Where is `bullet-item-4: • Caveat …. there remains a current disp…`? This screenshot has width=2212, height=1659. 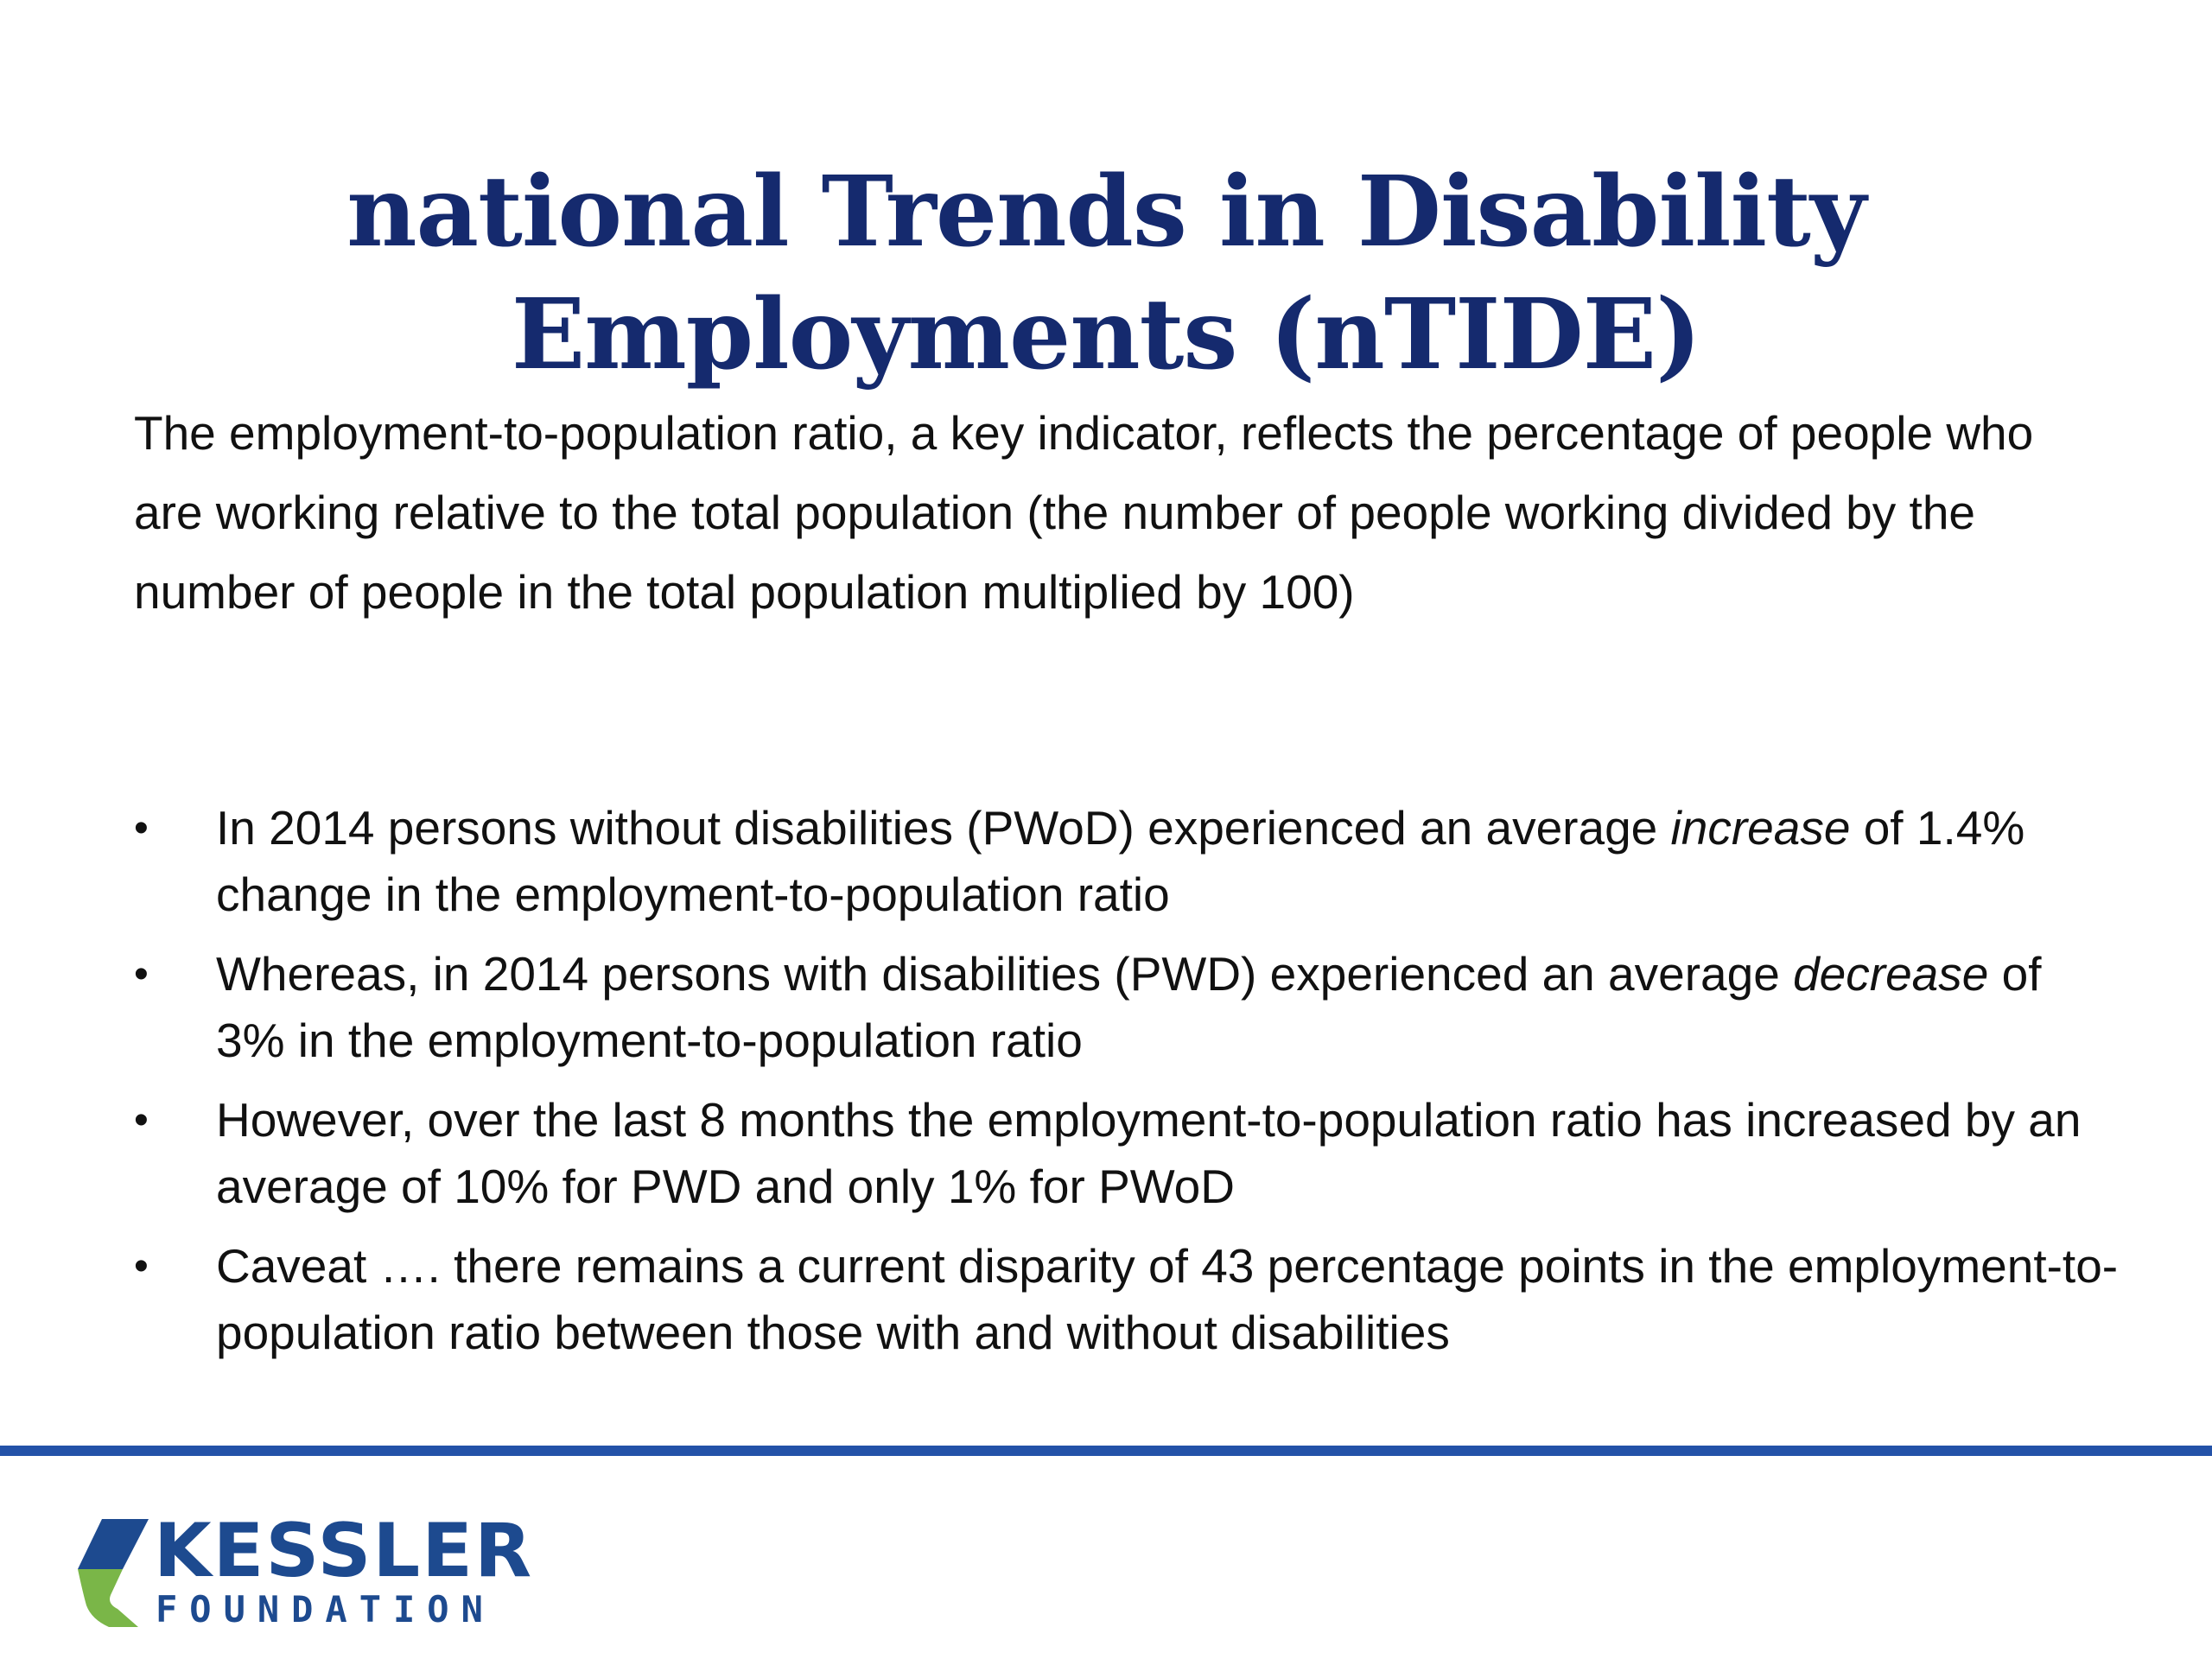 bullet-item-4: • Caveat …. there remains a current disp… is located at coordinates (1127, 1299).